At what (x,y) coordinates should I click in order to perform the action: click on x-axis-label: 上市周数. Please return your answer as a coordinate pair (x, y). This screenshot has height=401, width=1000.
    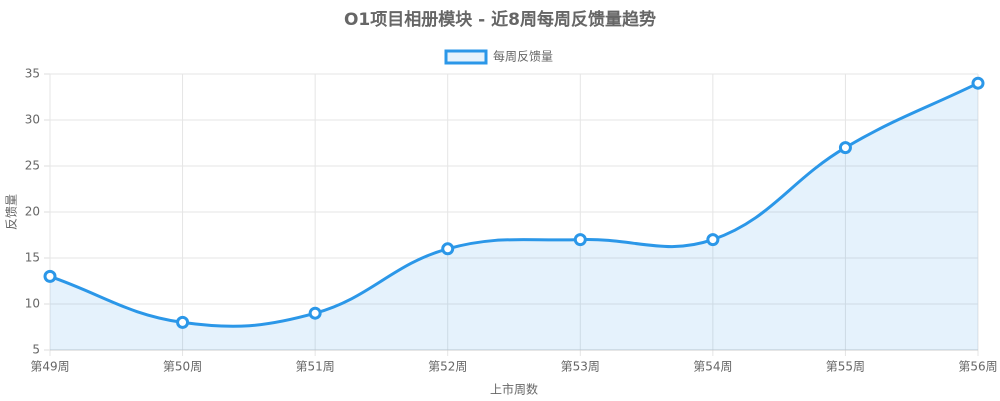
    Looking at the image, I should click on (514, 389).